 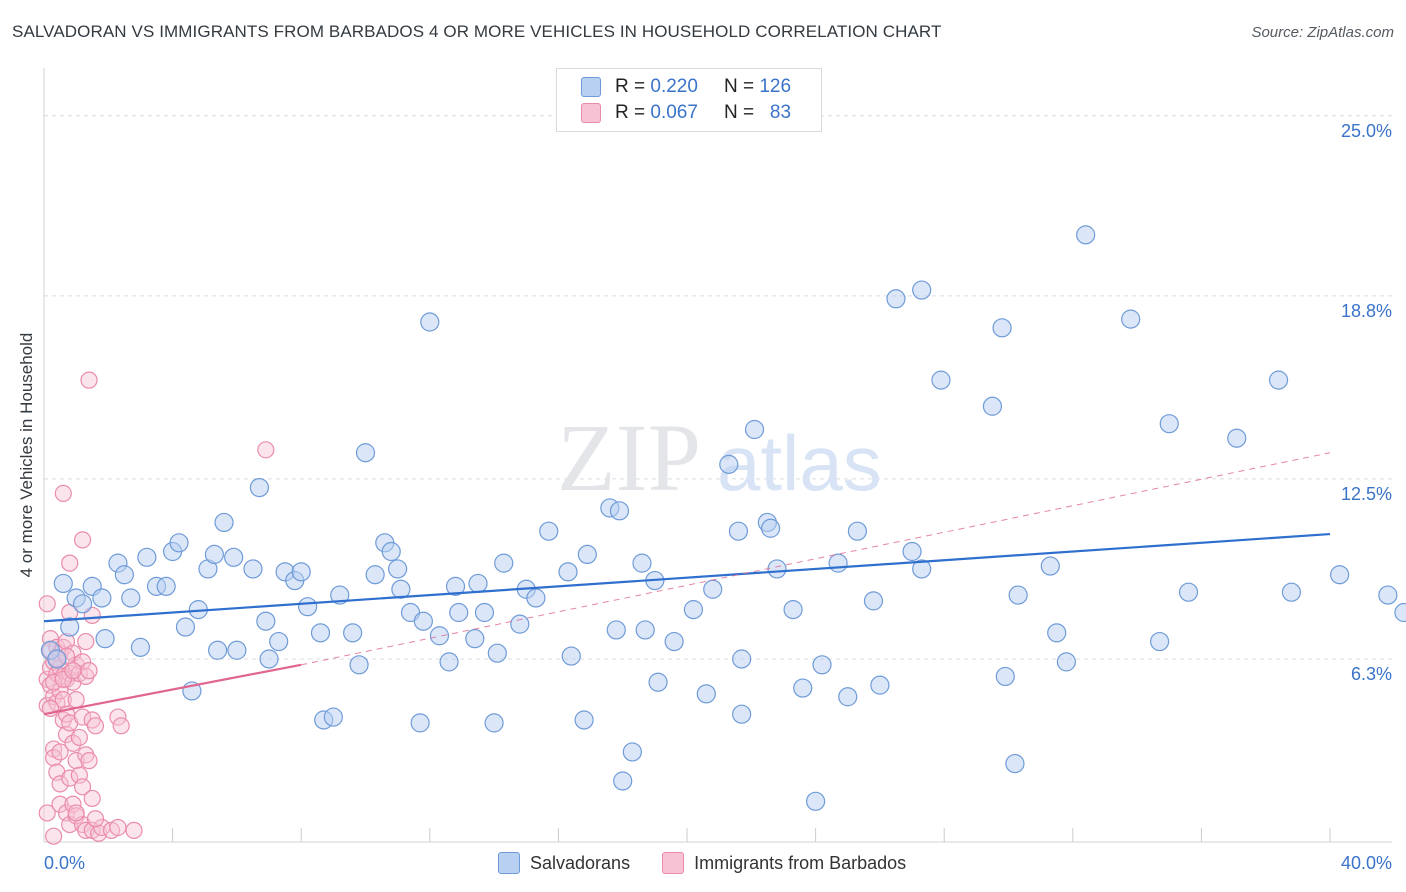 What do you see at coordinates (1366, 863) in the screenshot?
I see `x-tick-label: 40.0%` at bounding box center [1366, 863].